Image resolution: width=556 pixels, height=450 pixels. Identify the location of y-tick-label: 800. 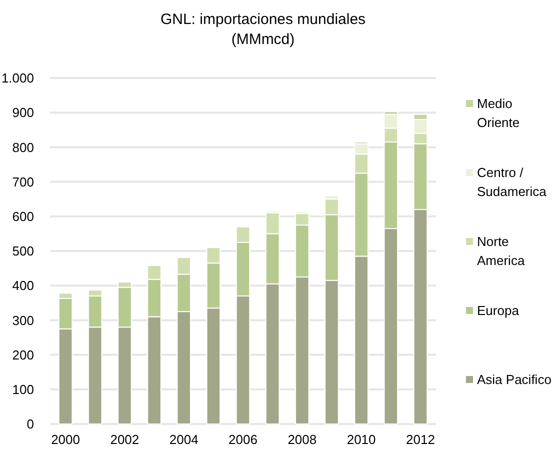
(23, 147).